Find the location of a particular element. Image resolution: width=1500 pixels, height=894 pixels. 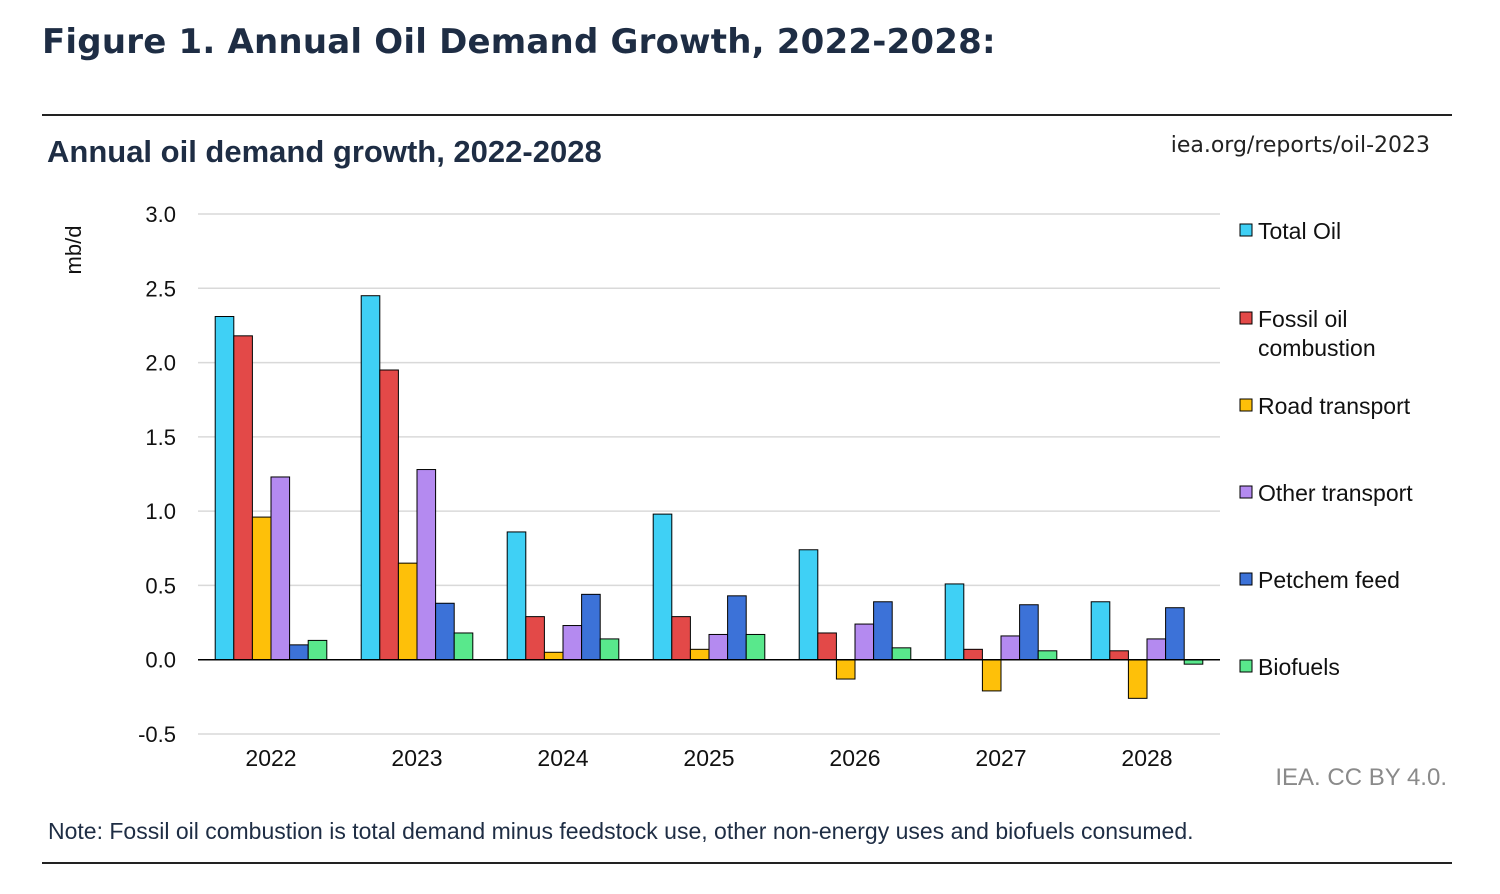

x-tick-label: 2022 is located at coordinates (270, 758).